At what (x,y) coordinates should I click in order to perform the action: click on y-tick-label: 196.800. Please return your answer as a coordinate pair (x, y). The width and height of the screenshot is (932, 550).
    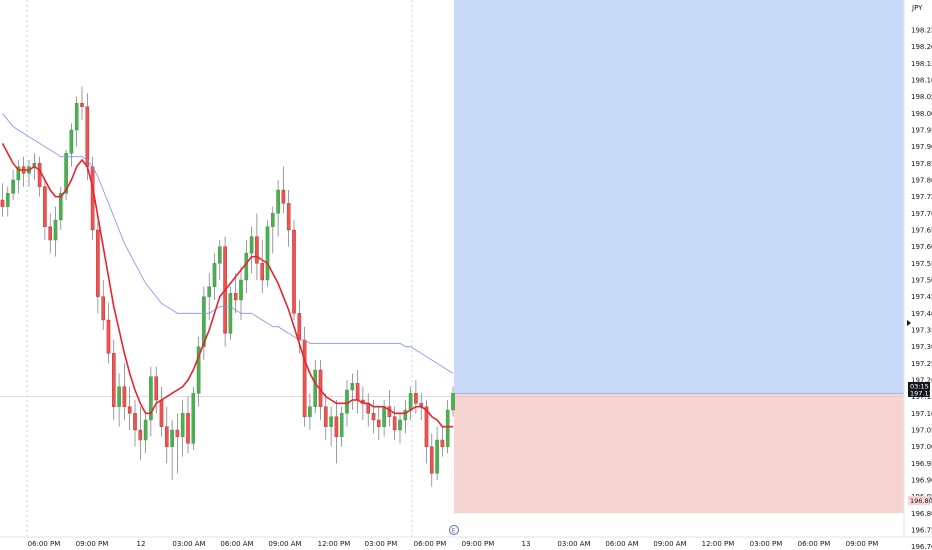
    Looking at the image, I should click on (921, 514).